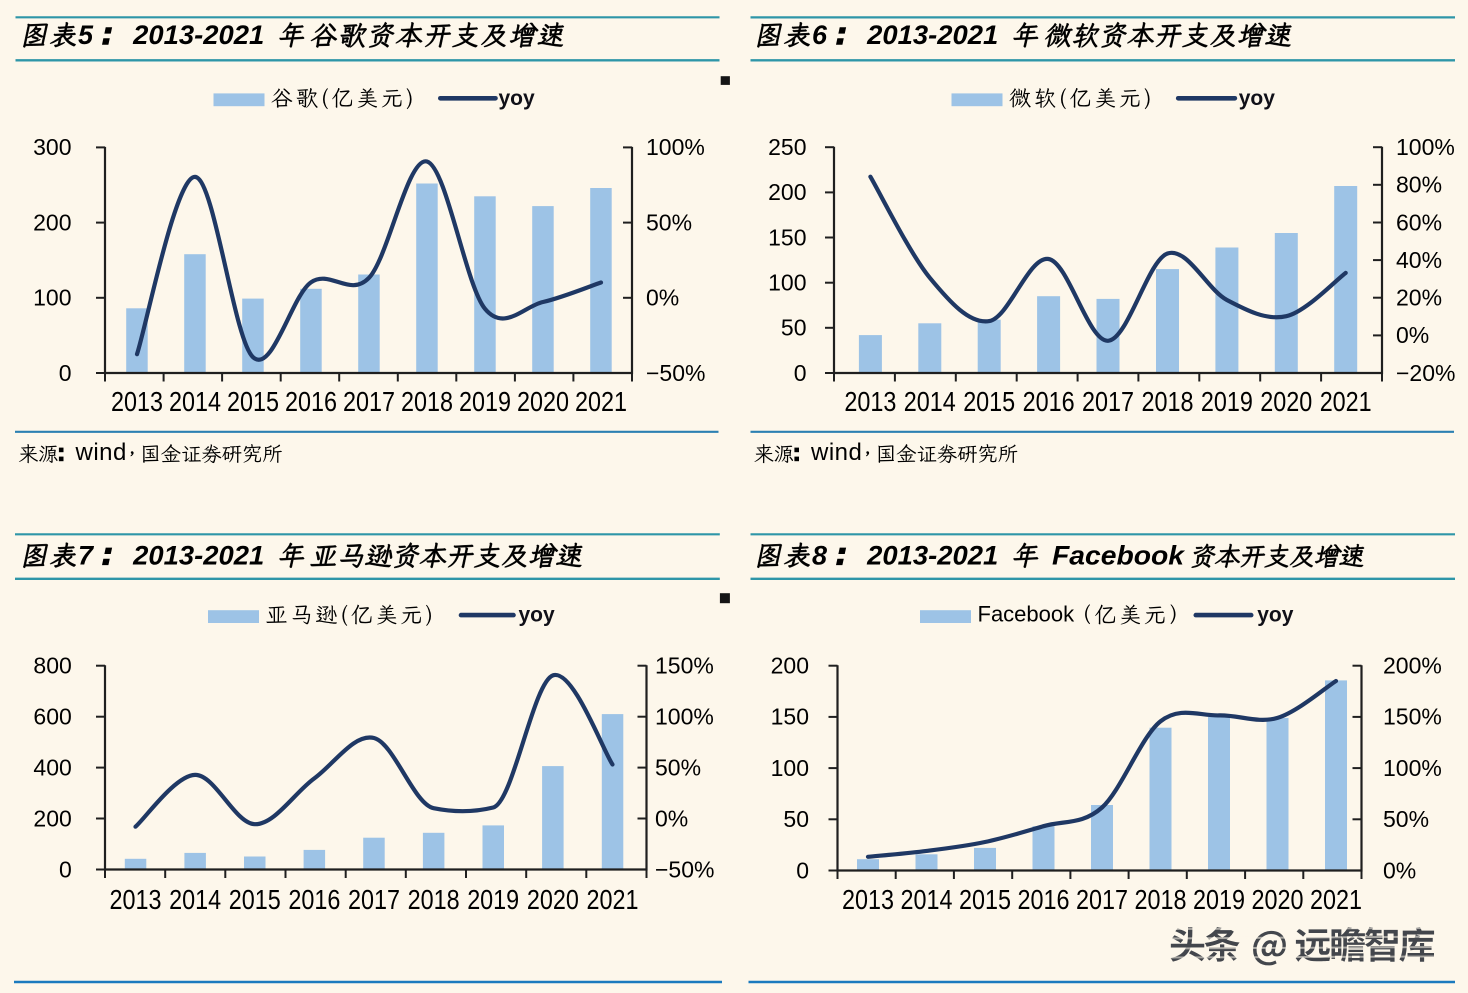 The width and height of the screenshot is (1468, 993). I want to click on svg-text: 80%, so click(1419, 185).